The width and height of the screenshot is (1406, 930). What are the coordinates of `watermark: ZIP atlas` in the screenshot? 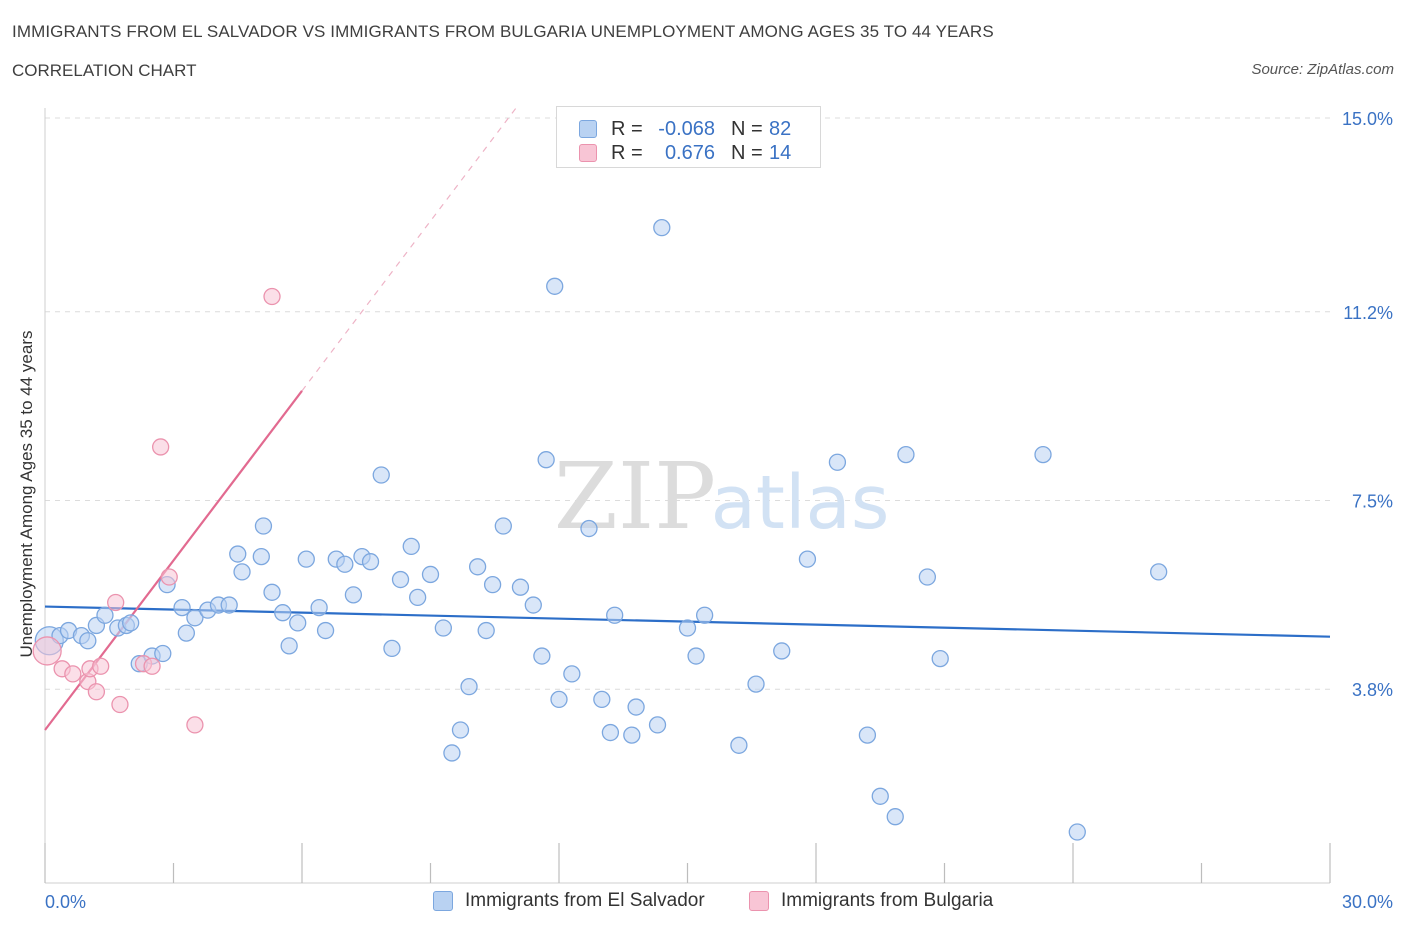 It's located at (722, 496).